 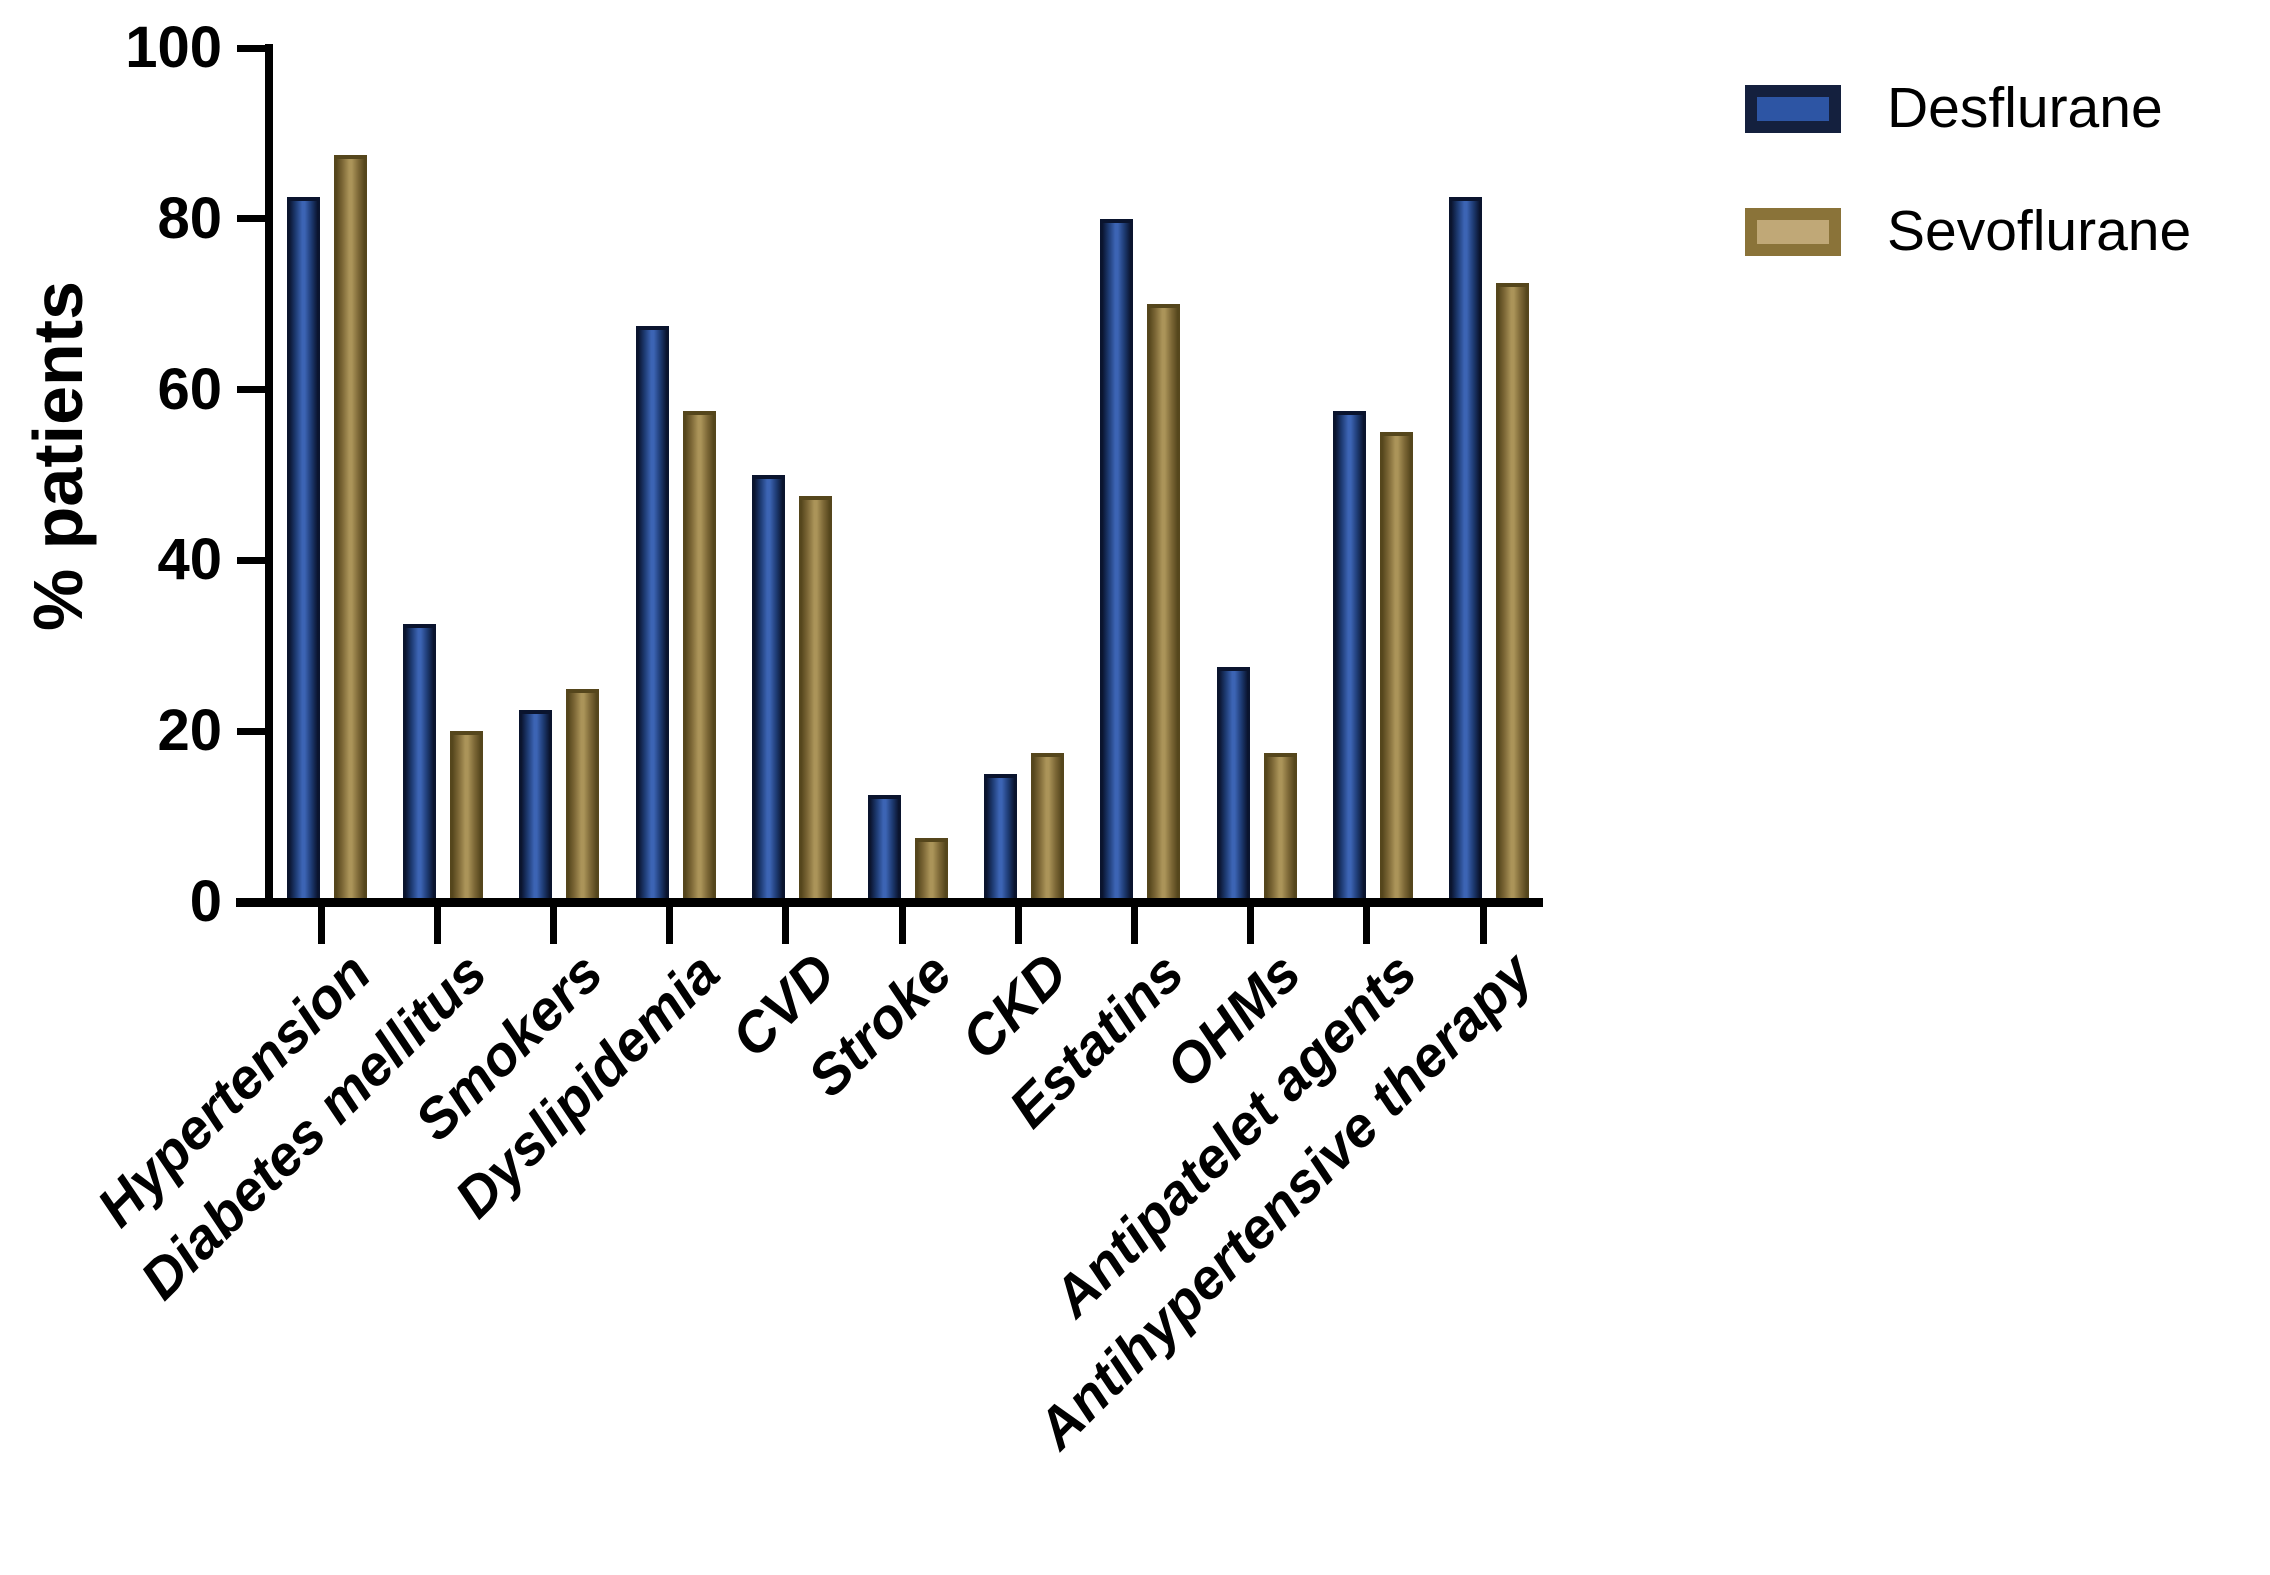 What do you see at coordinates (269, 475) in the screenshot?
I see `y-axis-line` at bounding box center [269, 475].